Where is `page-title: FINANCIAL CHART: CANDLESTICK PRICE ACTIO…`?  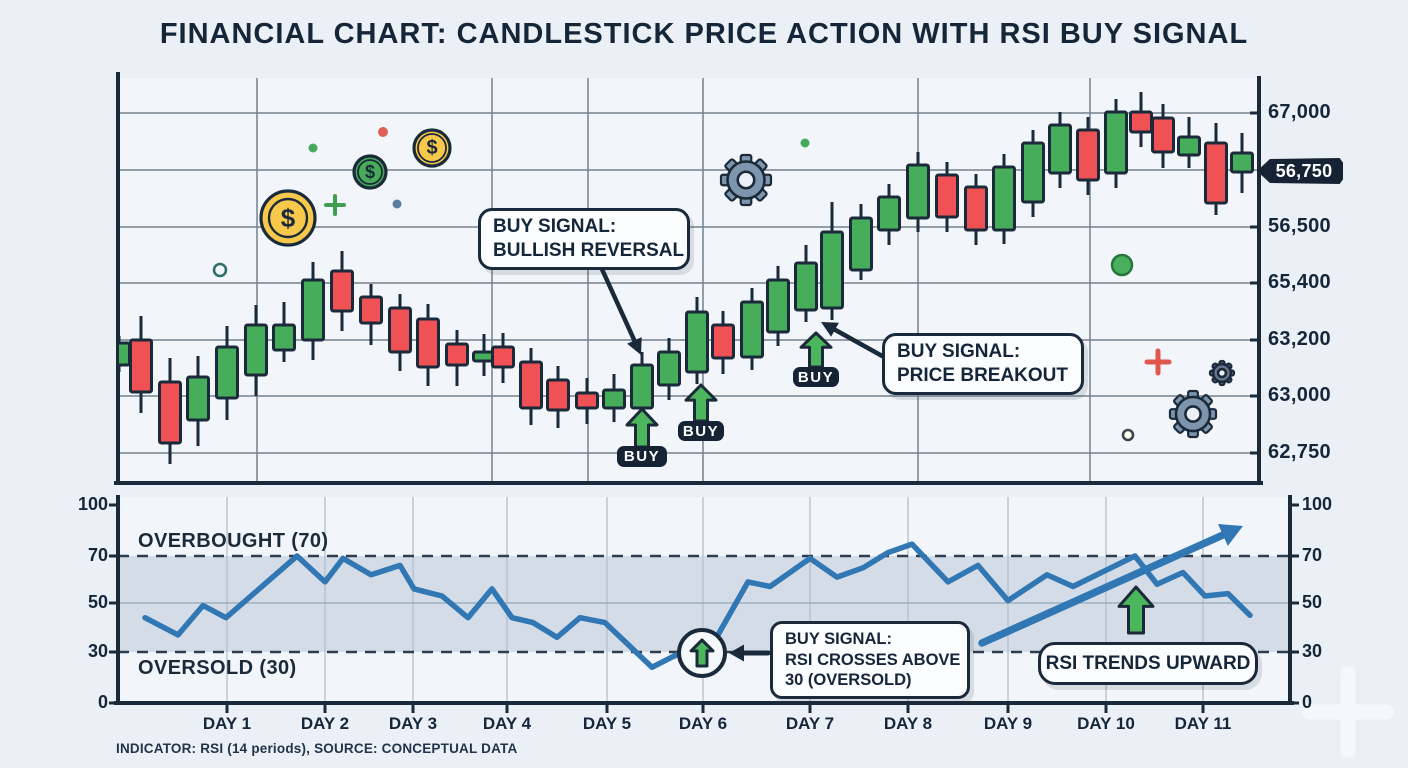
page-title: FINANCIAL CHART: CANDLESTICK PRICE ACTIO… is located at coordinates (704, 34).